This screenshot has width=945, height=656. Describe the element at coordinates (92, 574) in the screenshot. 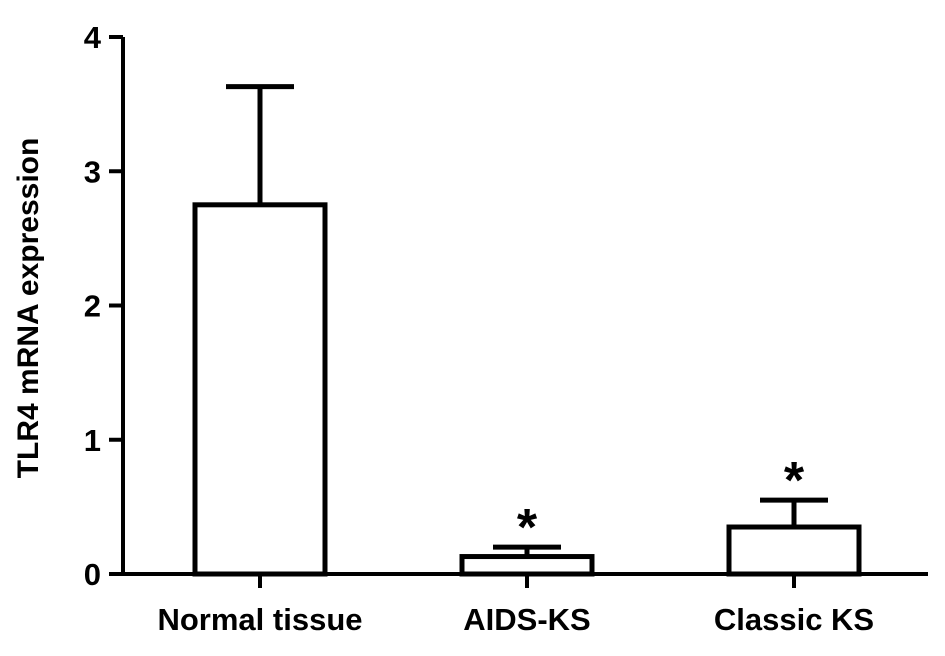

I see `y-tick-label: 0` at that location.